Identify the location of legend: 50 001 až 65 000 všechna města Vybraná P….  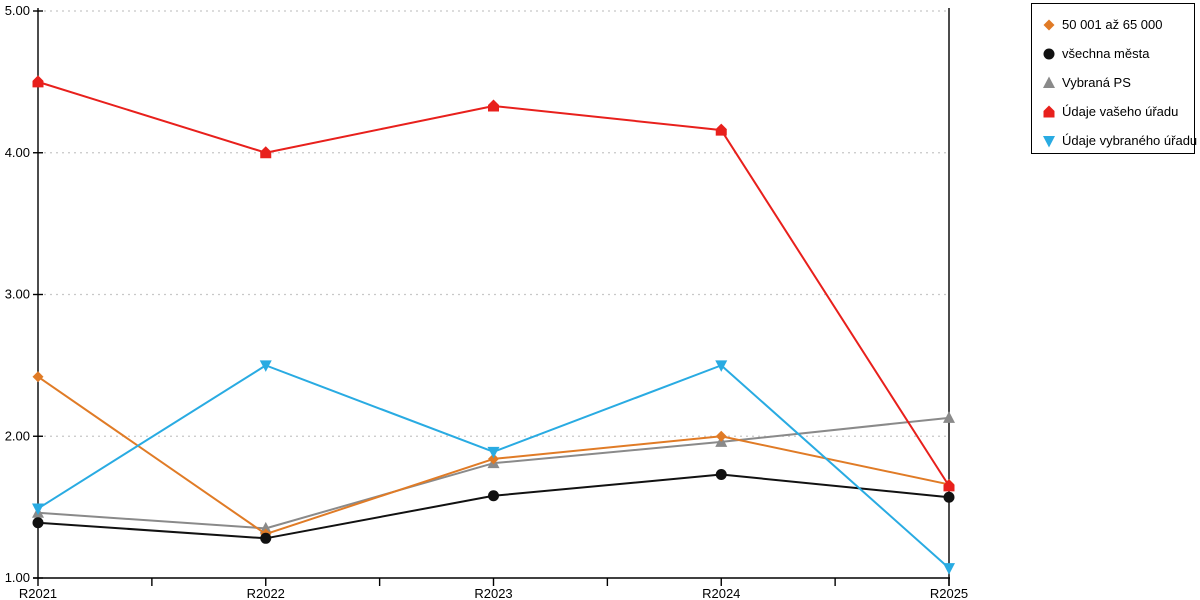
(1114, 79).